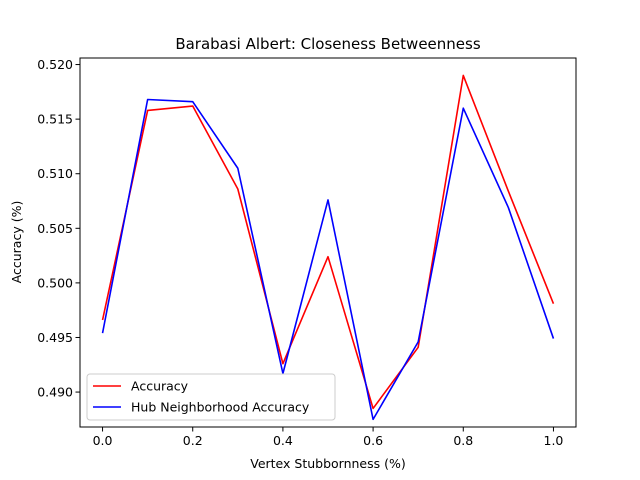 This screenshot has height=480, width=640. What do you see at coordinates (55, 337) in the screenshot?
I see `y-tick-label: 0.495` at bounding box center [55, 337].